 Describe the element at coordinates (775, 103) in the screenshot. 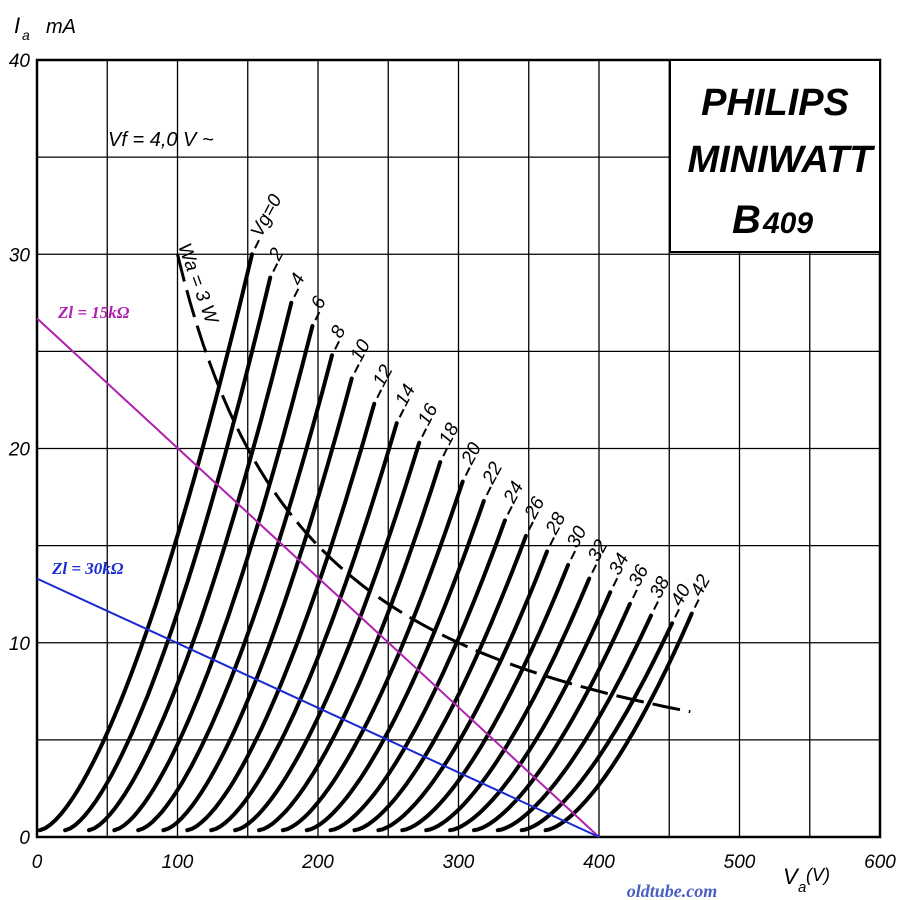

I see `title-brand: PHILIPS` at that location.